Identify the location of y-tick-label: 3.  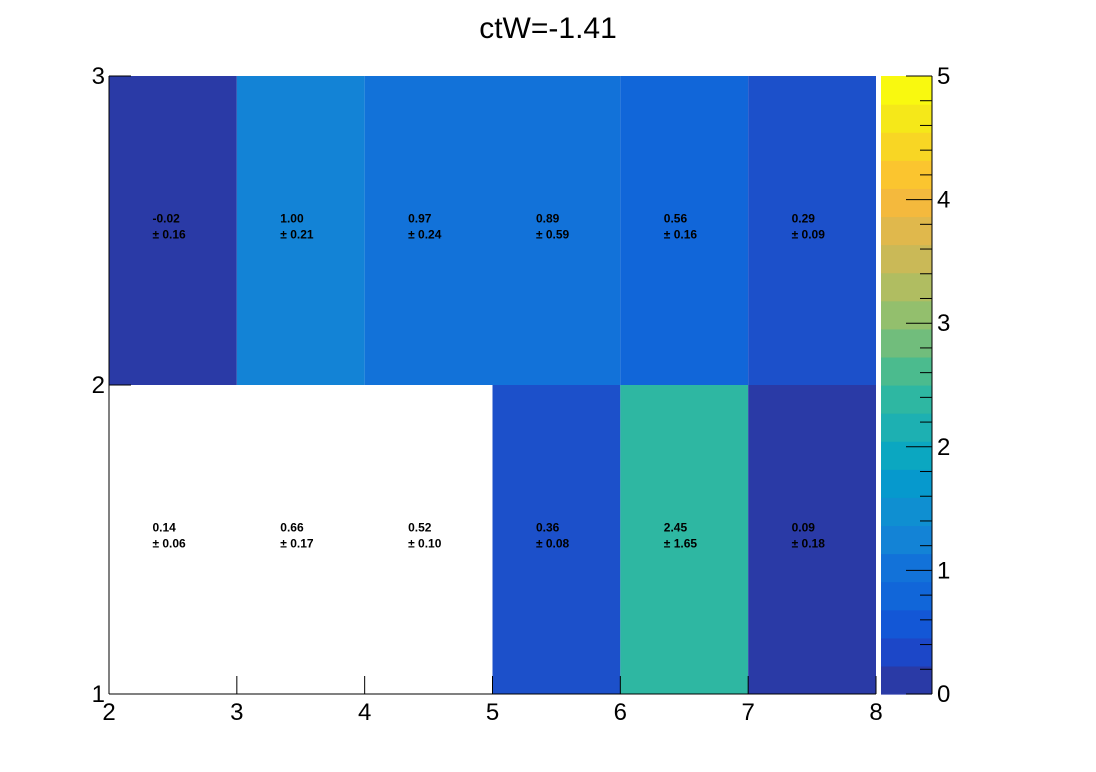
(98, 76).